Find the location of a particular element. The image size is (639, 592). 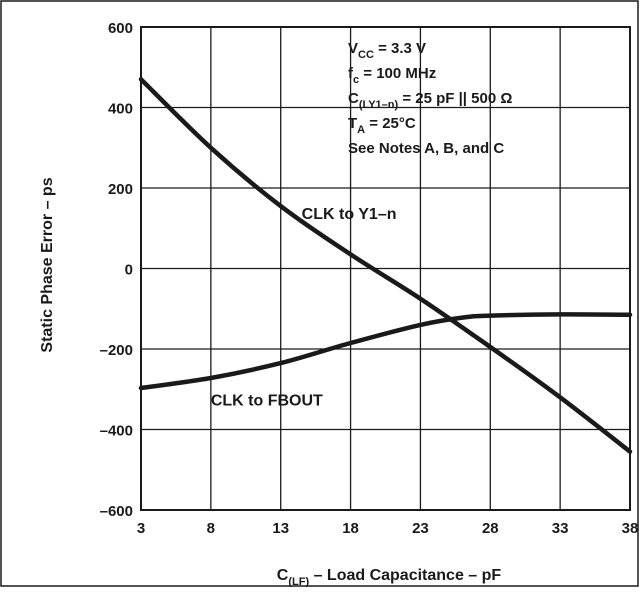

x-tick-label: 18 is located at coordinates (350, 528).